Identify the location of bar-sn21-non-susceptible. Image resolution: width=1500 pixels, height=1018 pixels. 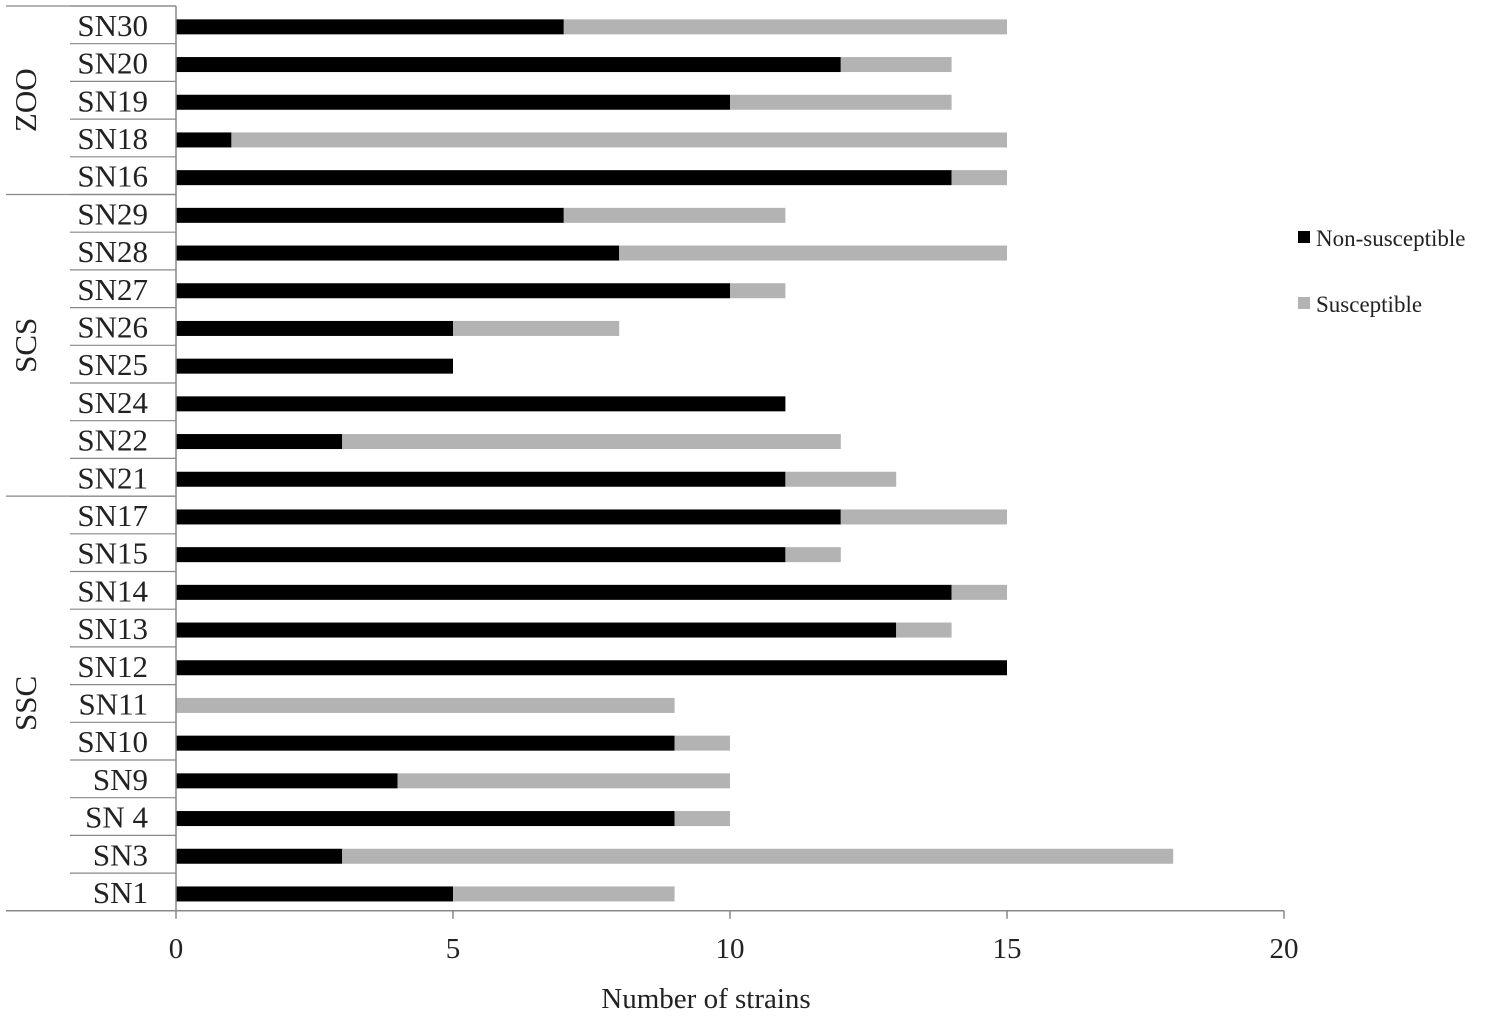
(481, 479).